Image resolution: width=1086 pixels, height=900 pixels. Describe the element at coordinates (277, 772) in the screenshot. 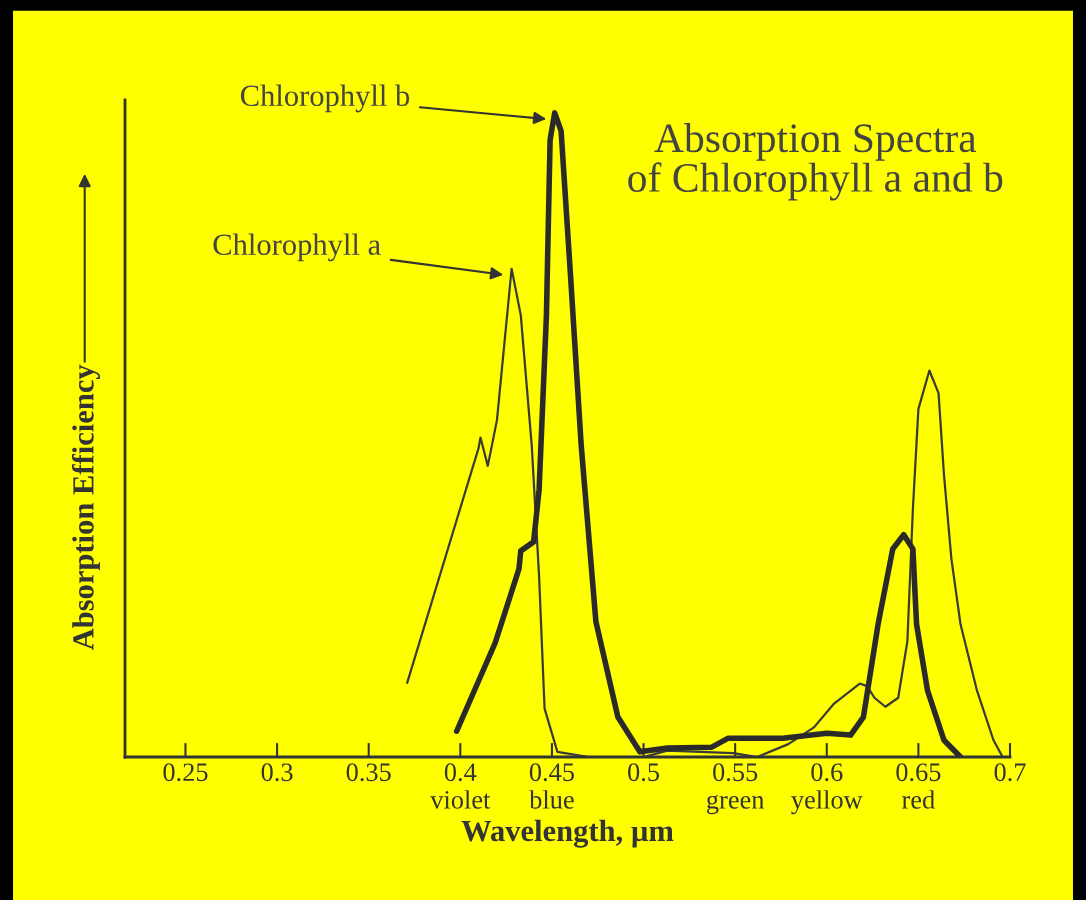

I see `x-tick-label: 0.3` at that location.